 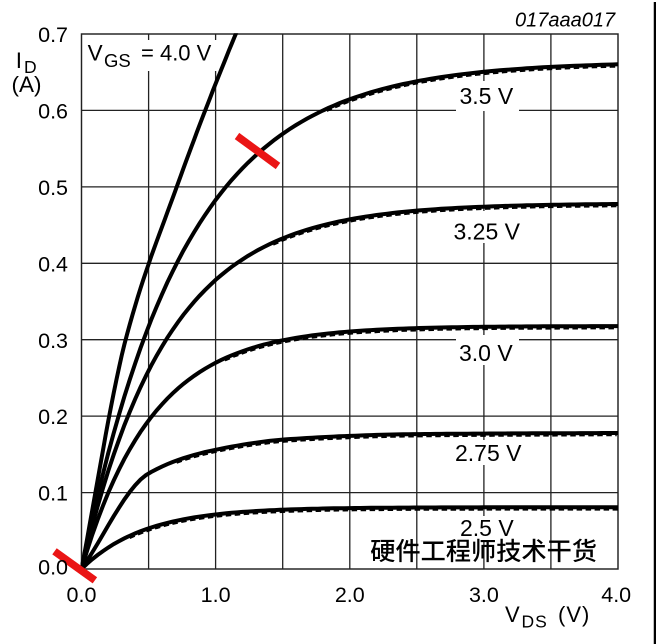 I want to click on svg-text: DS, so click(x=535, y=622).